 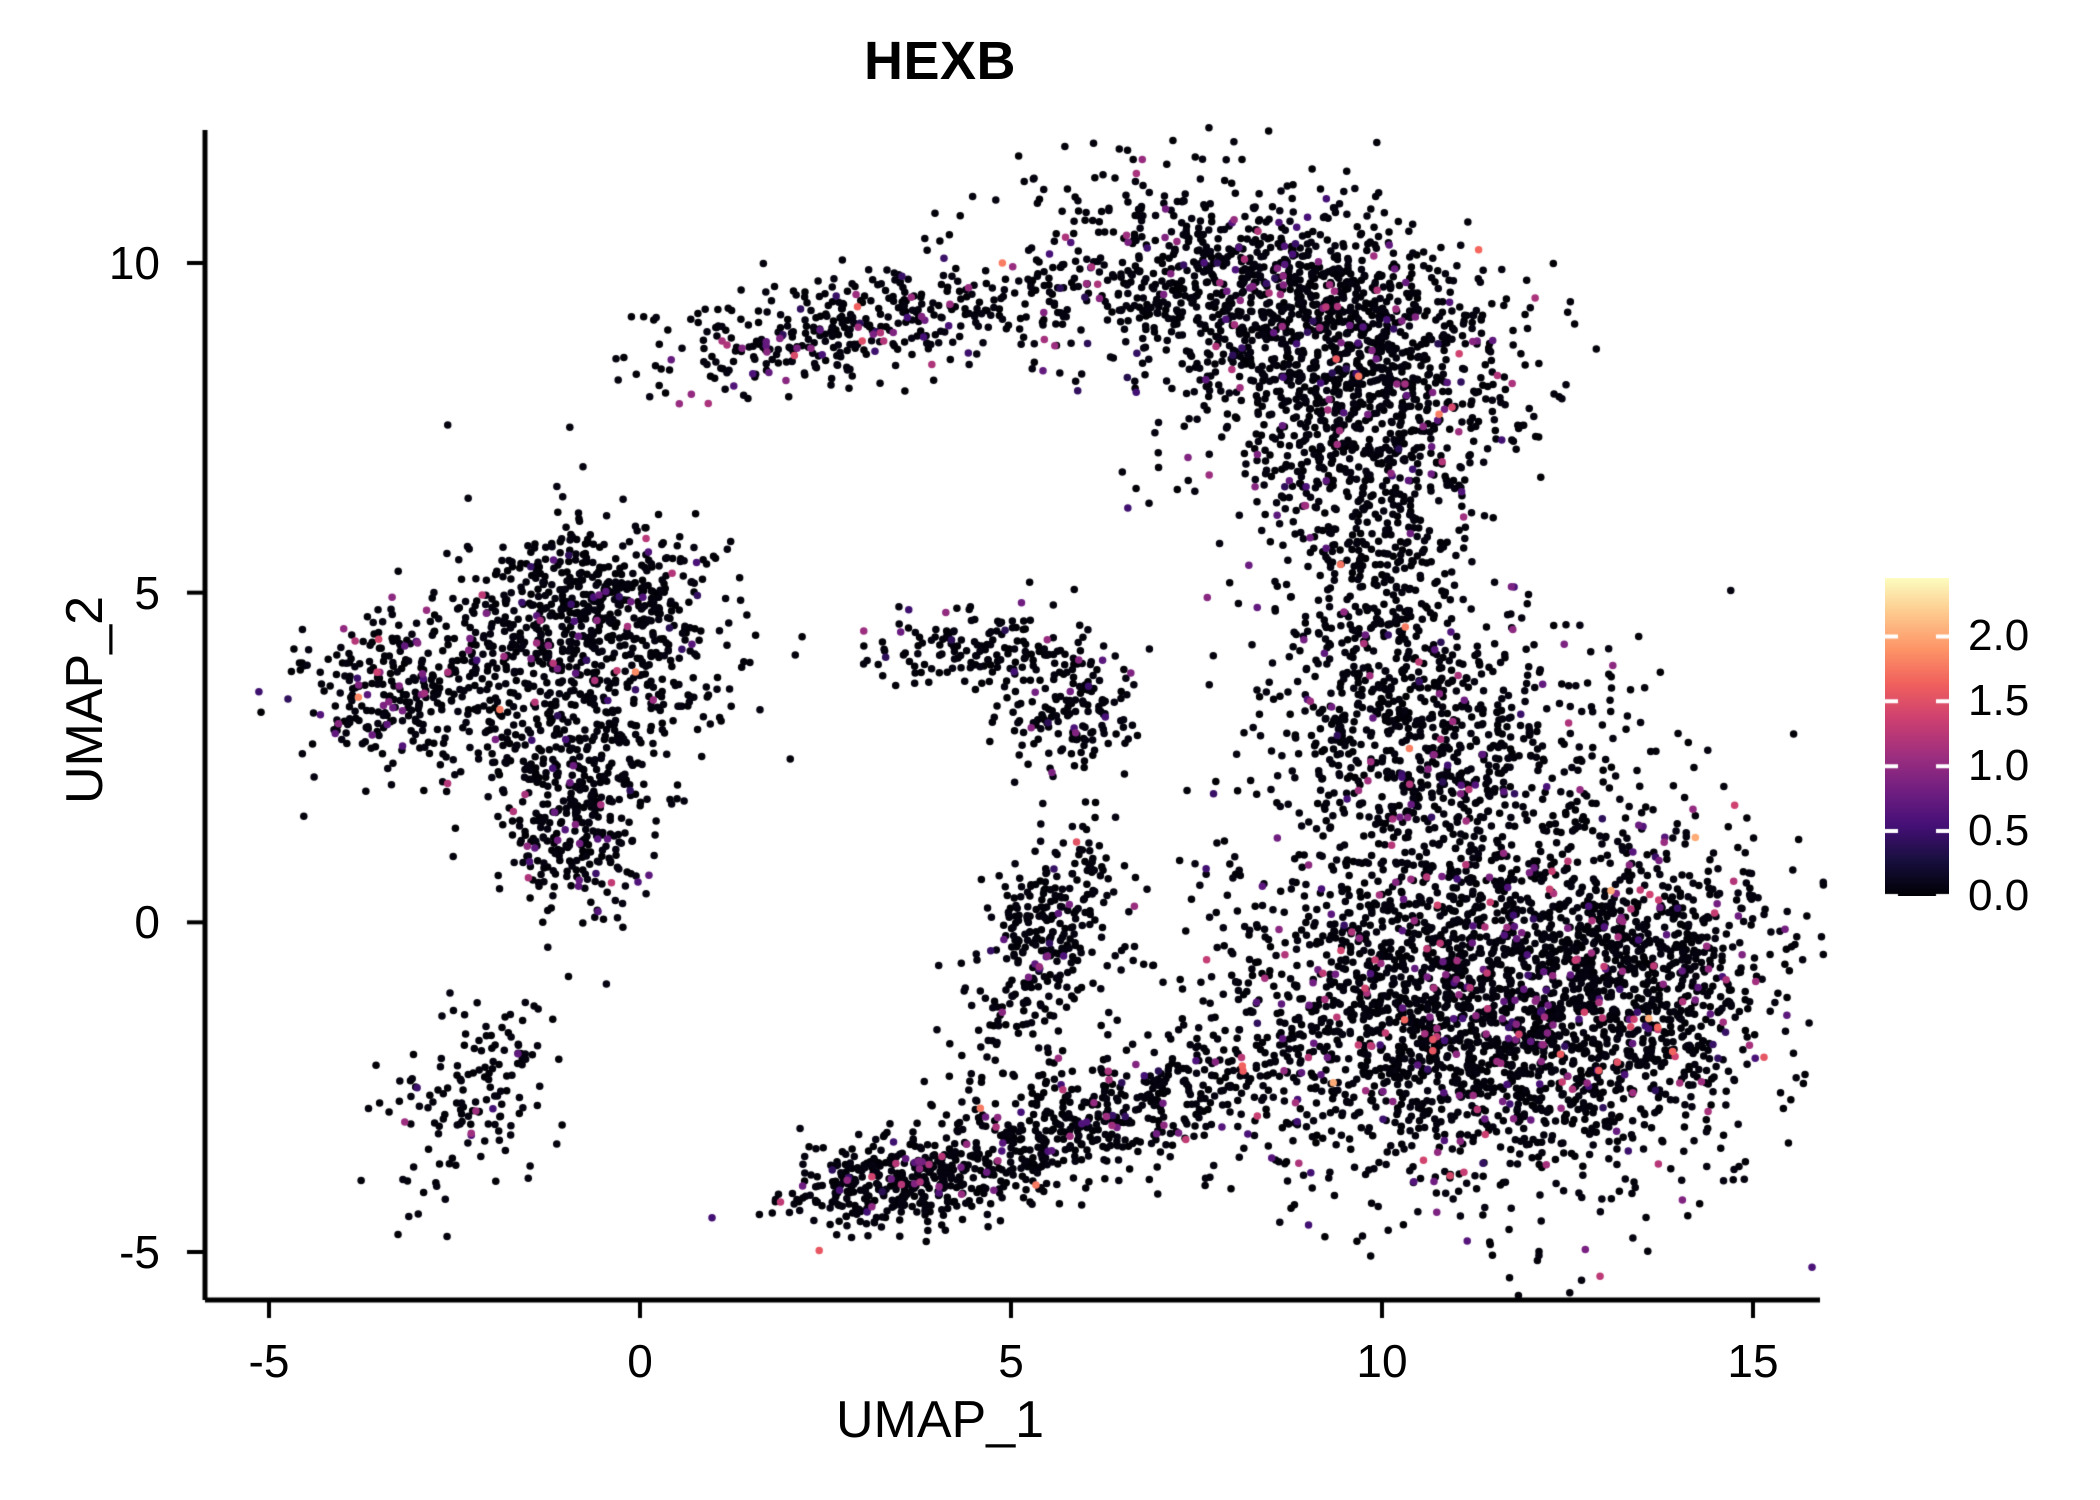 What do you see at coordinates (1999, 766) in the screenshot?
I see `colorbar-tick-label: 1.0` at bounding box center [1999, 766].